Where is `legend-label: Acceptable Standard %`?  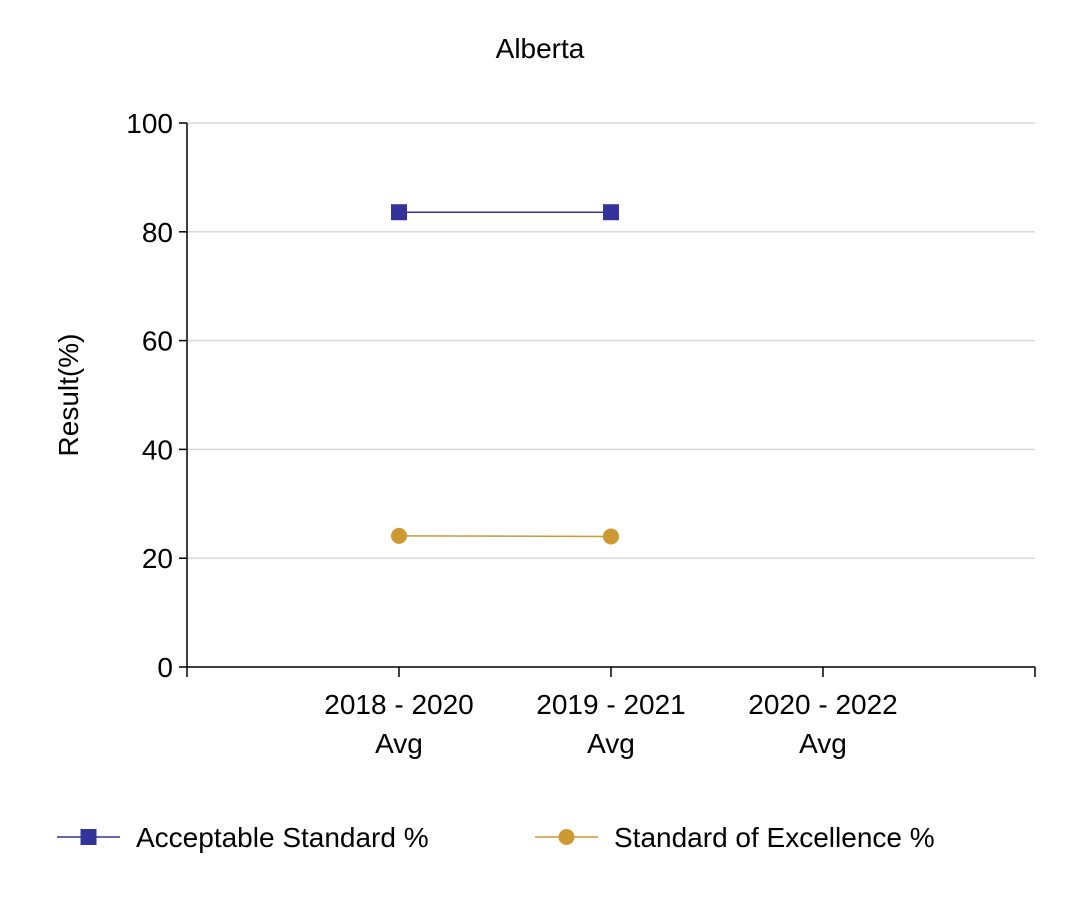
legend-label: Acceptable Standard % is located at coordinates (282, 837).